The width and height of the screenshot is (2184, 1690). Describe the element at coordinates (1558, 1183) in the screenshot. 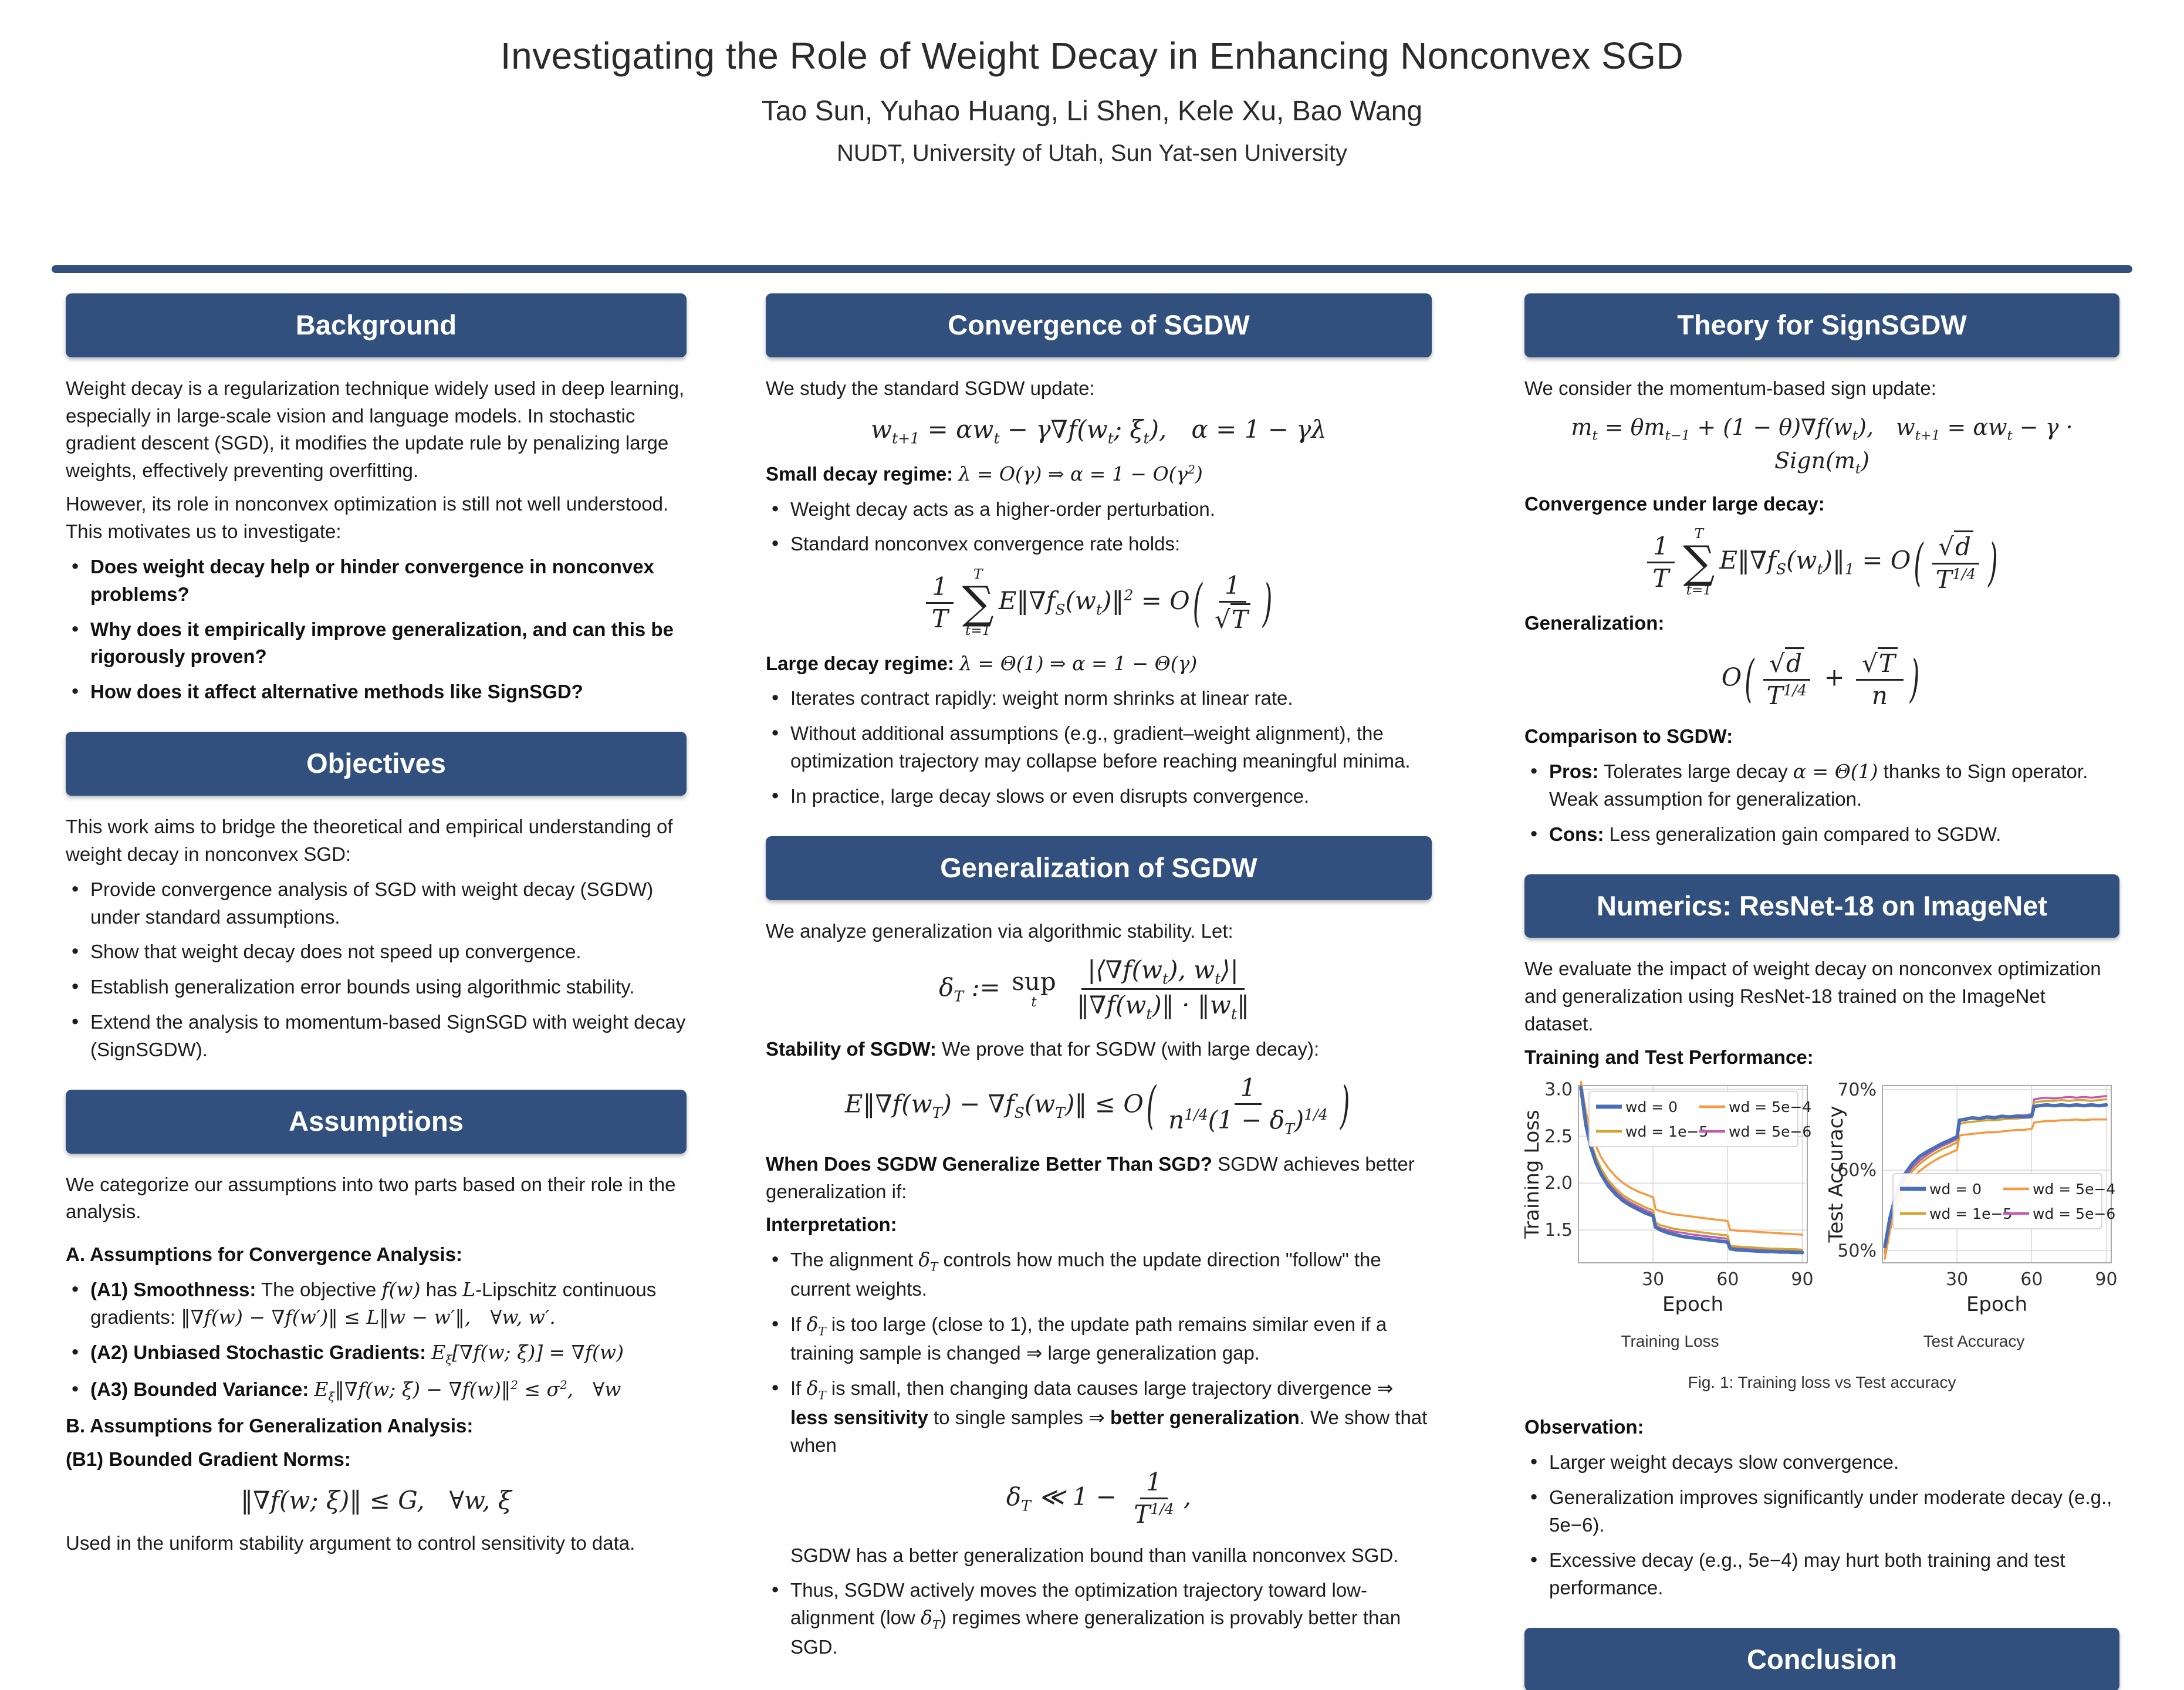

I see `svg-text: 2.0` at that location.